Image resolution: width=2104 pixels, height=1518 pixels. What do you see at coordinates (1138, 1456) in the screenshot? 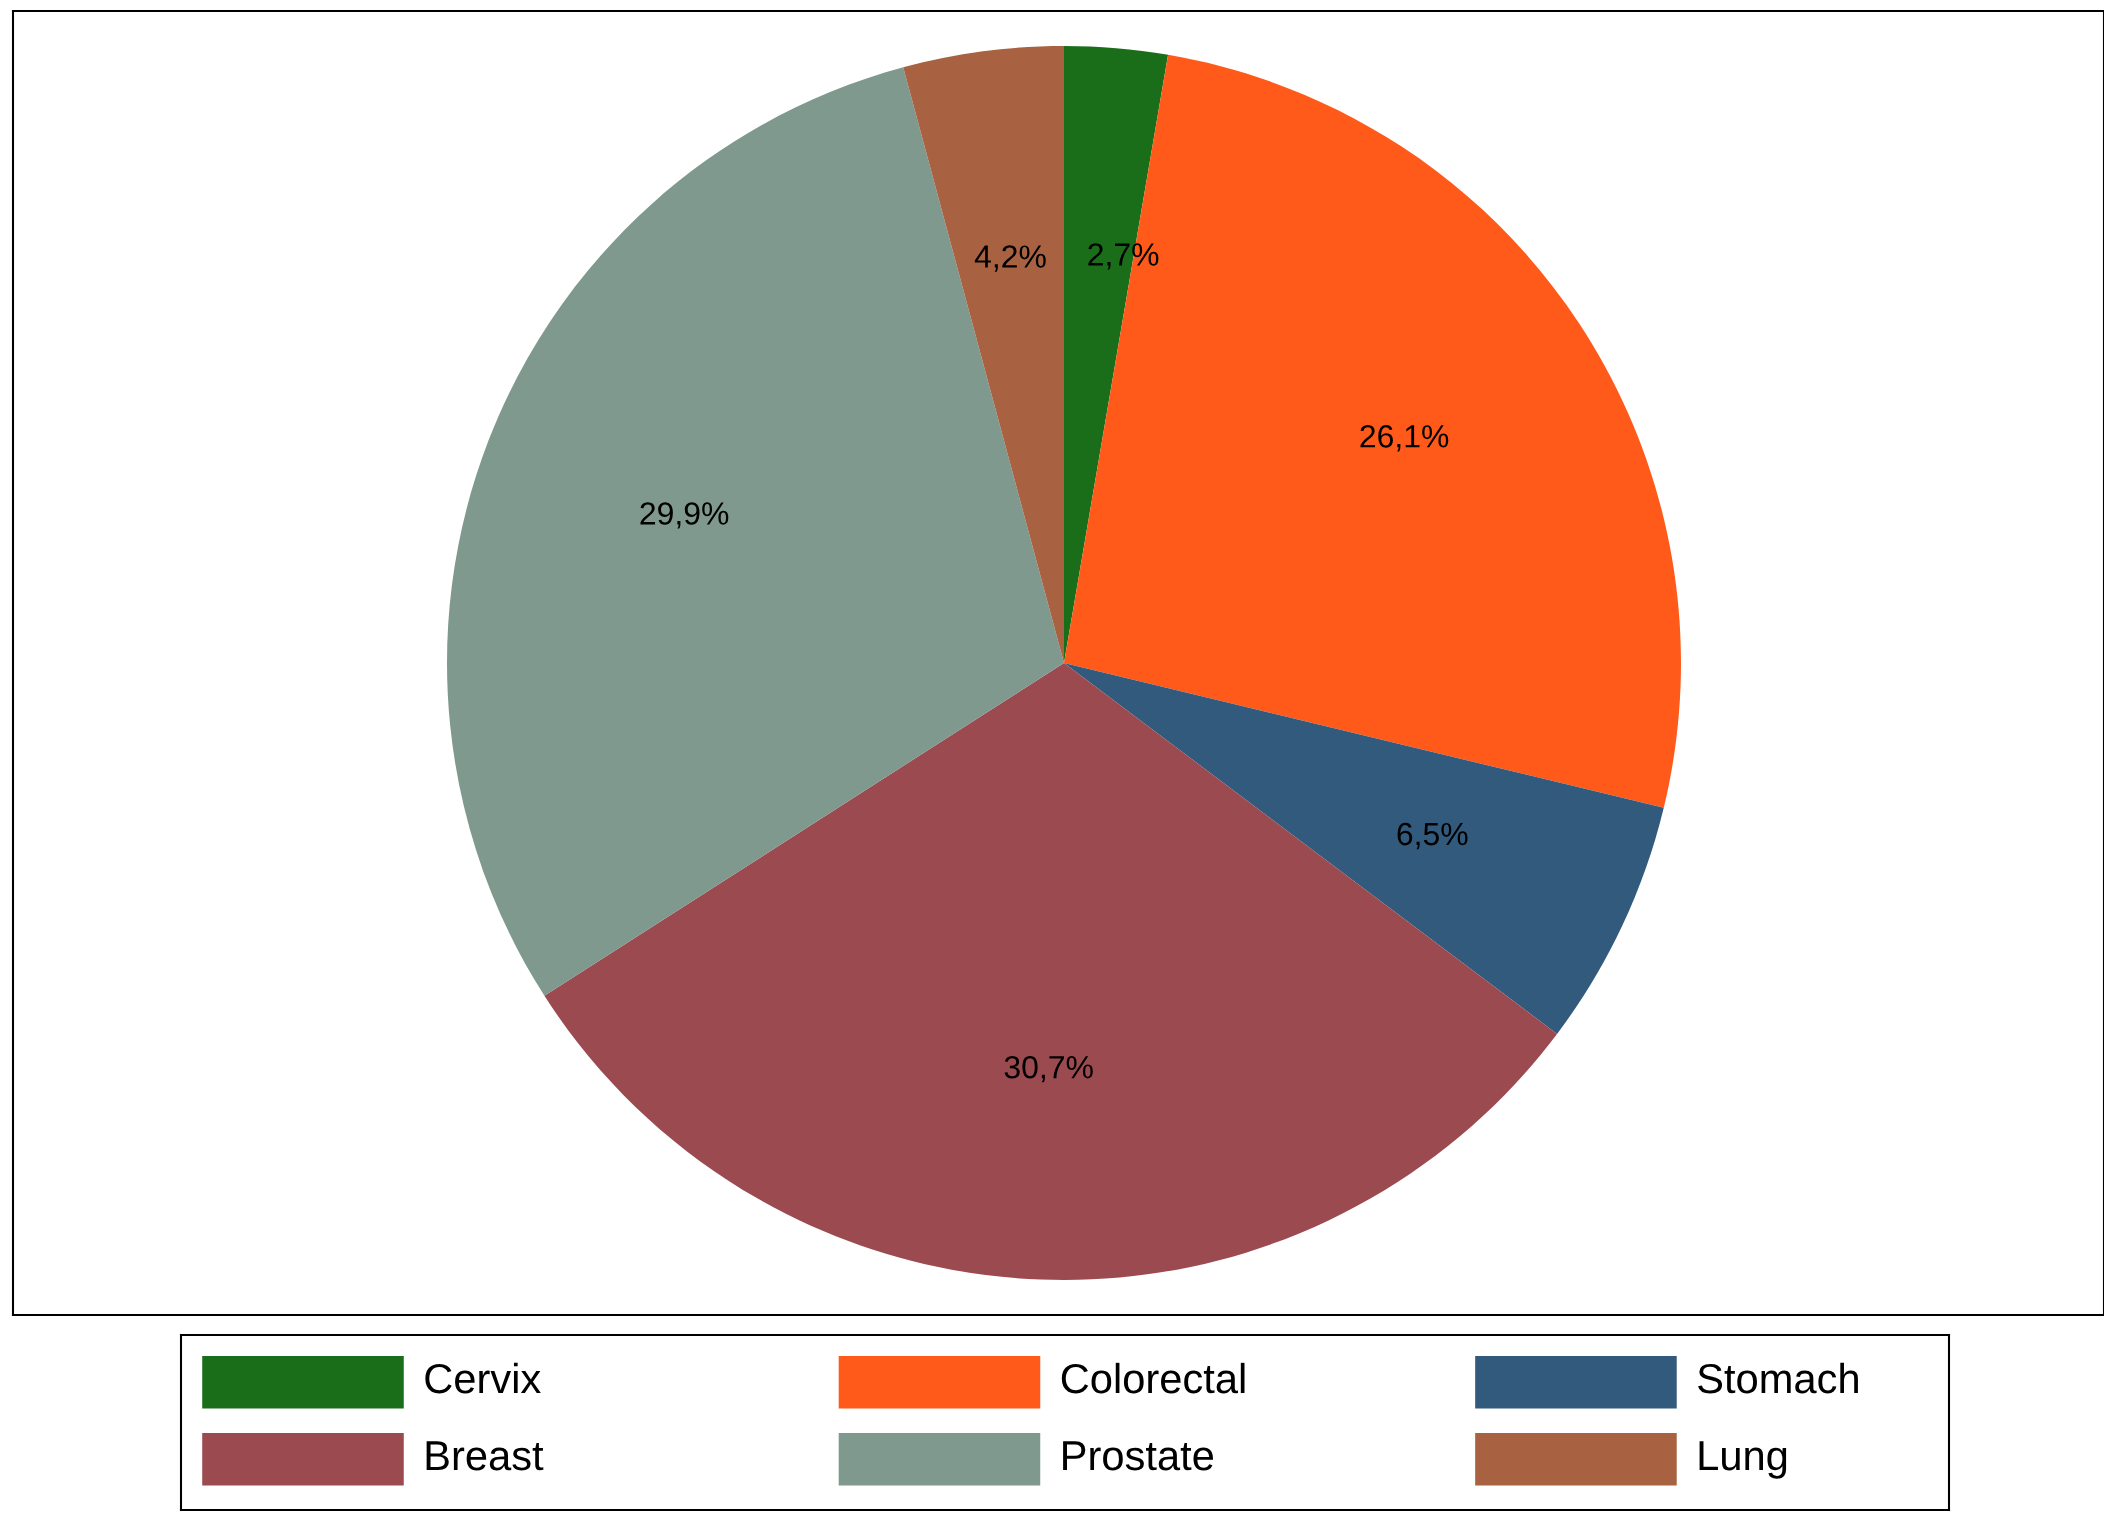
I see `legend-label: Prostate` at bounding box center [1138, 1456].